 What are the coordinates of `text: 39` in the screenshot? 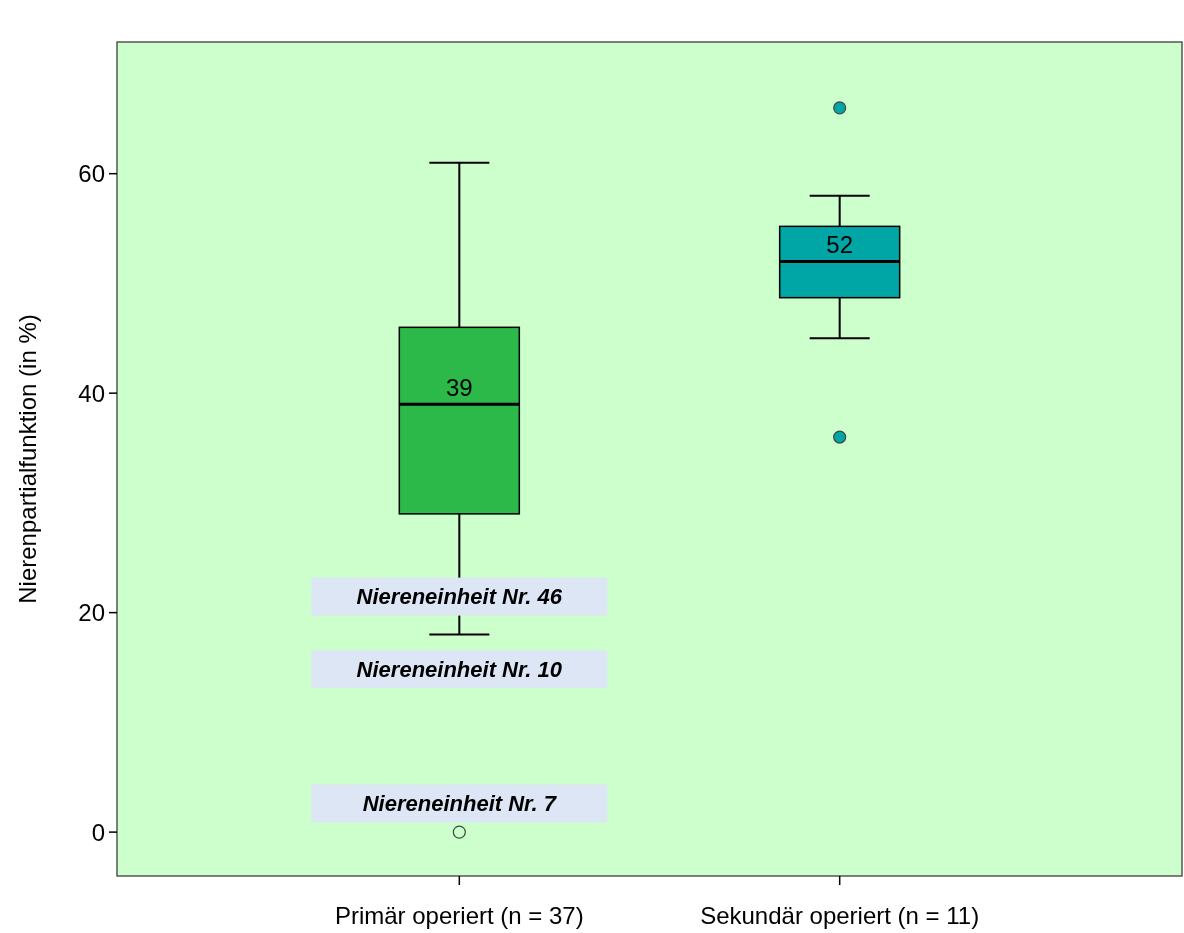 It's located at (459, 388).